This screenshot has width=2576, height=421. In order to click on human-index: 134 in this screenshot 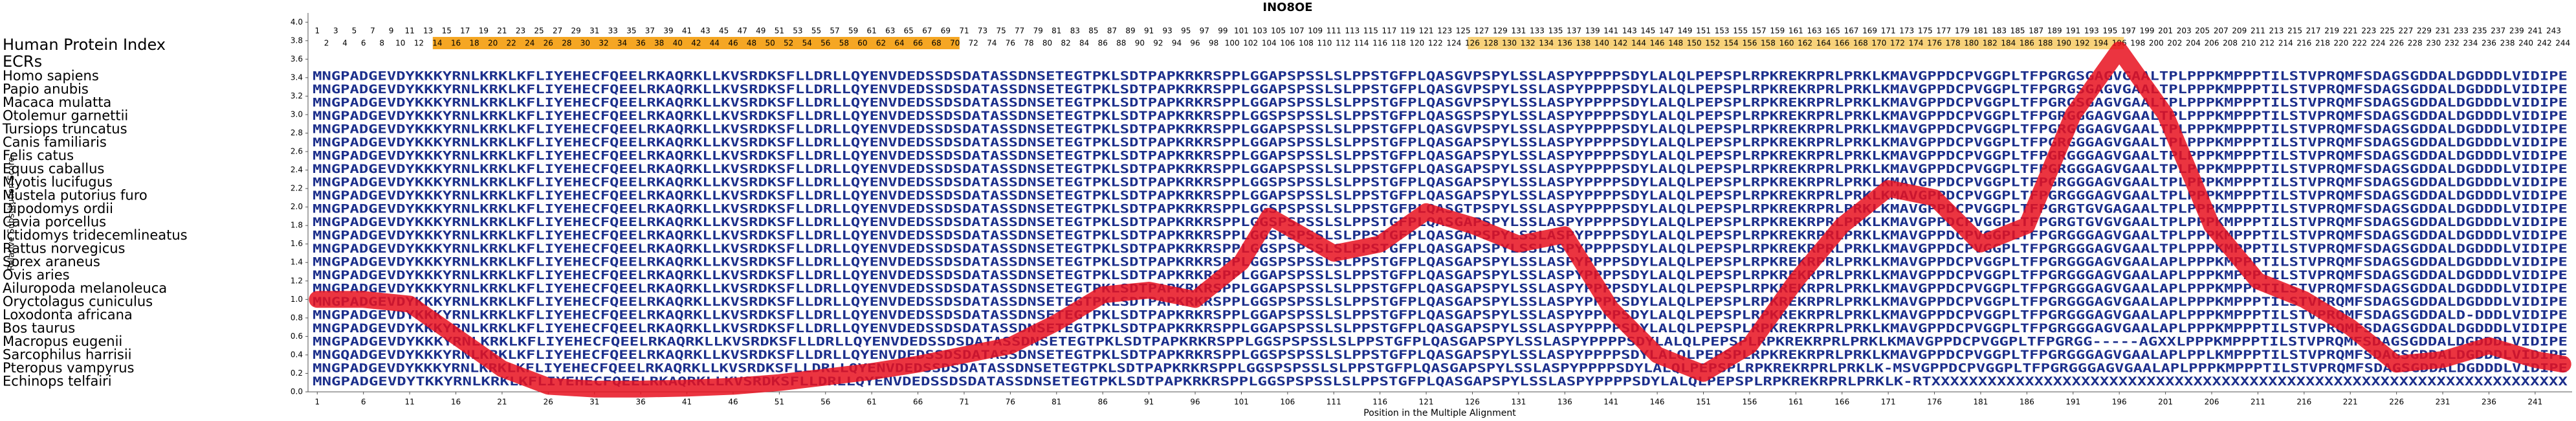, I will do `click(1547, 43)`.